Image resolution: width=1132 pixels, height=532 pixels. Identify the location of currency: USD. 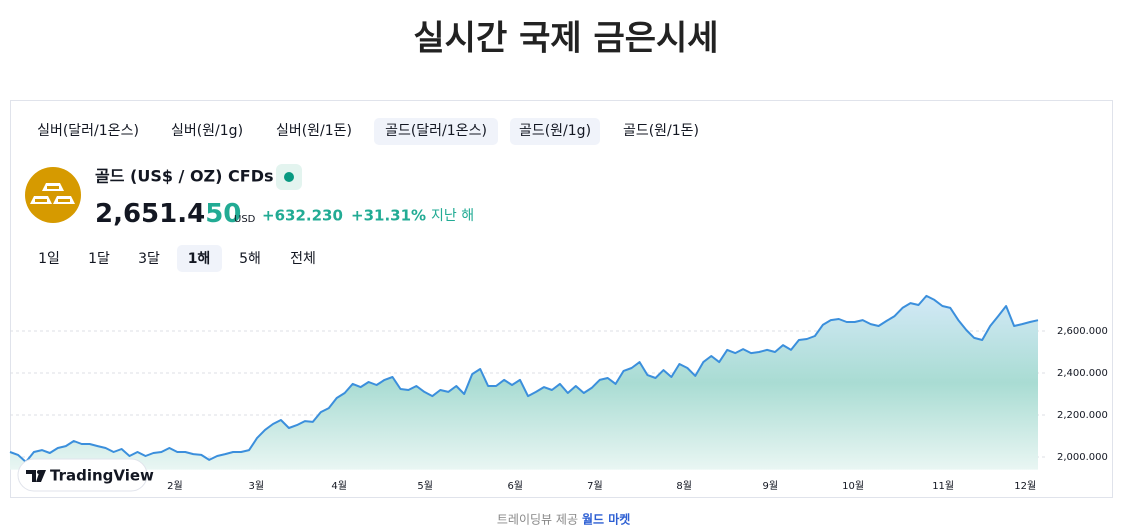
(245, 219).